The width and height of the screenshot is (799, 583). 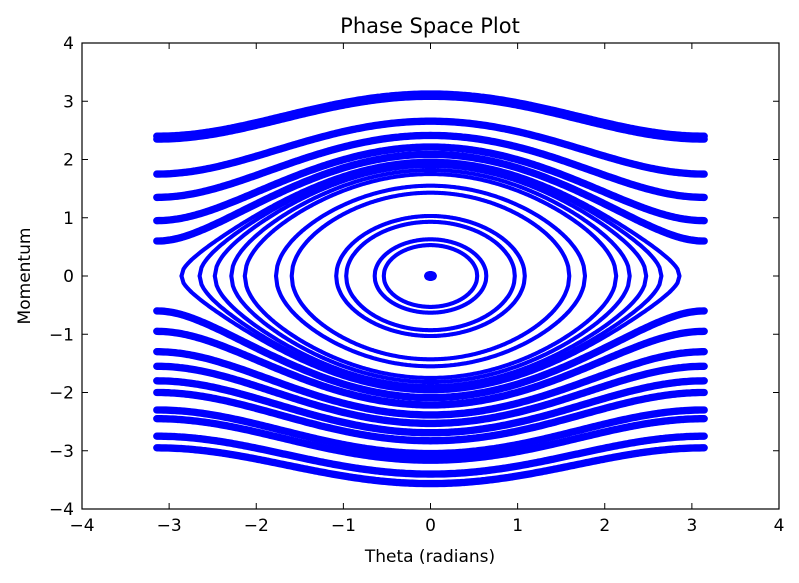 What do you see at coordinates (68, 277) in the screenshot?
I see `y-tick-label: 0` at bounding box center [68, 277].